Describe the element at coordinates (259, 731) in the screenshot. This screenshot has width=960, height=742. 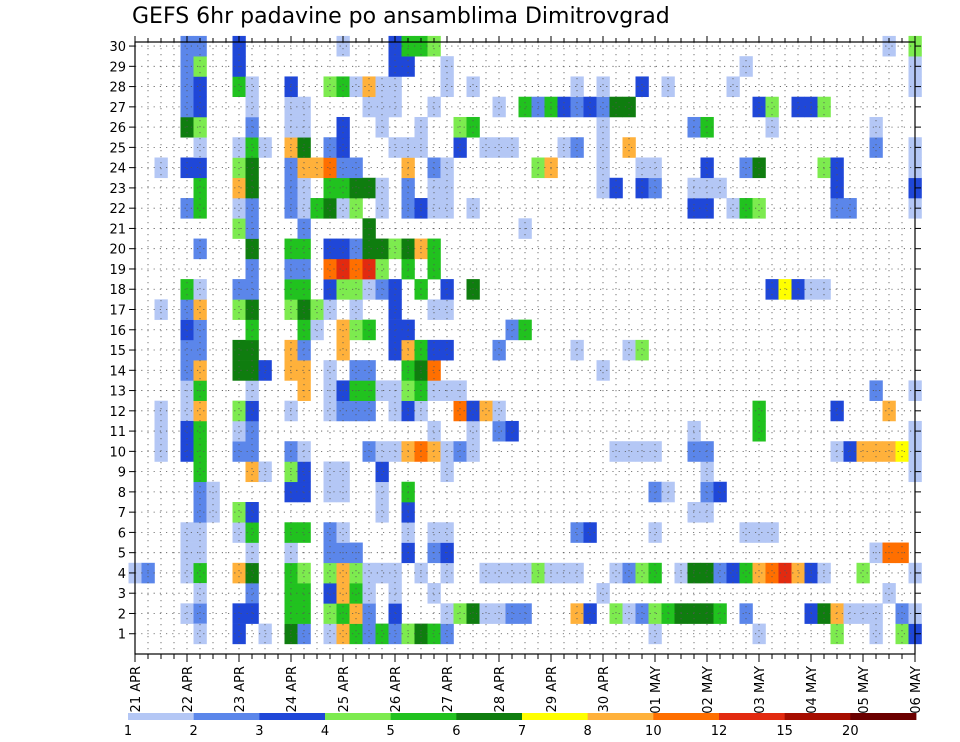
I see `colorbar-label: 3` at that location.